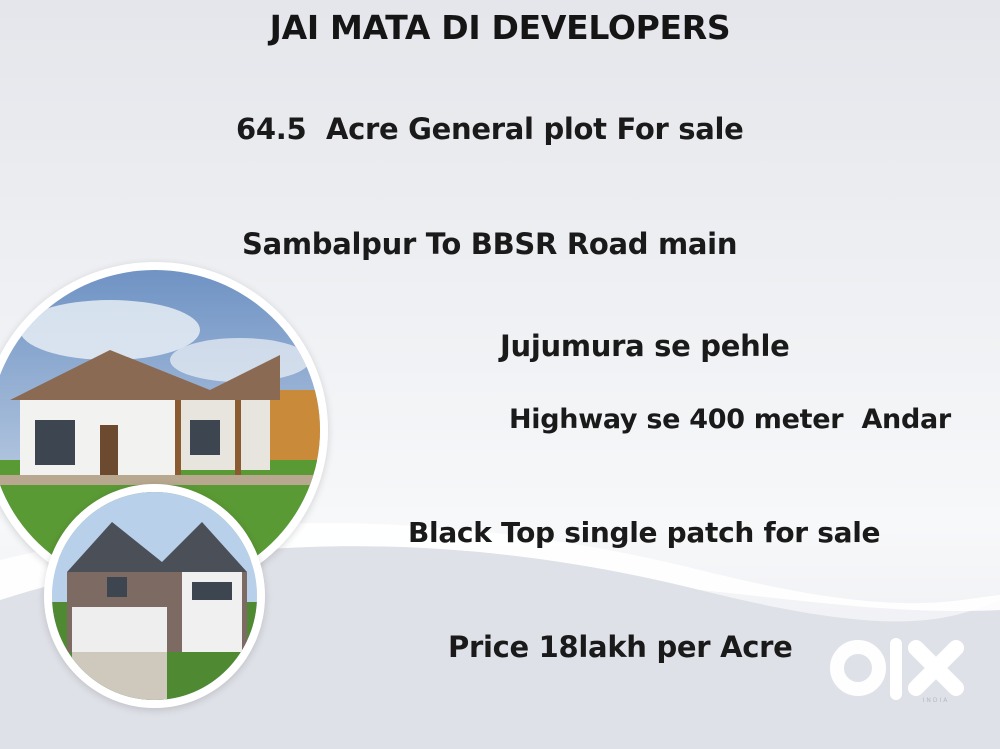 This screenshot has width=1000, height=749. I want to click on landmark-line: Jujumura se pehle, so click(645, 346).